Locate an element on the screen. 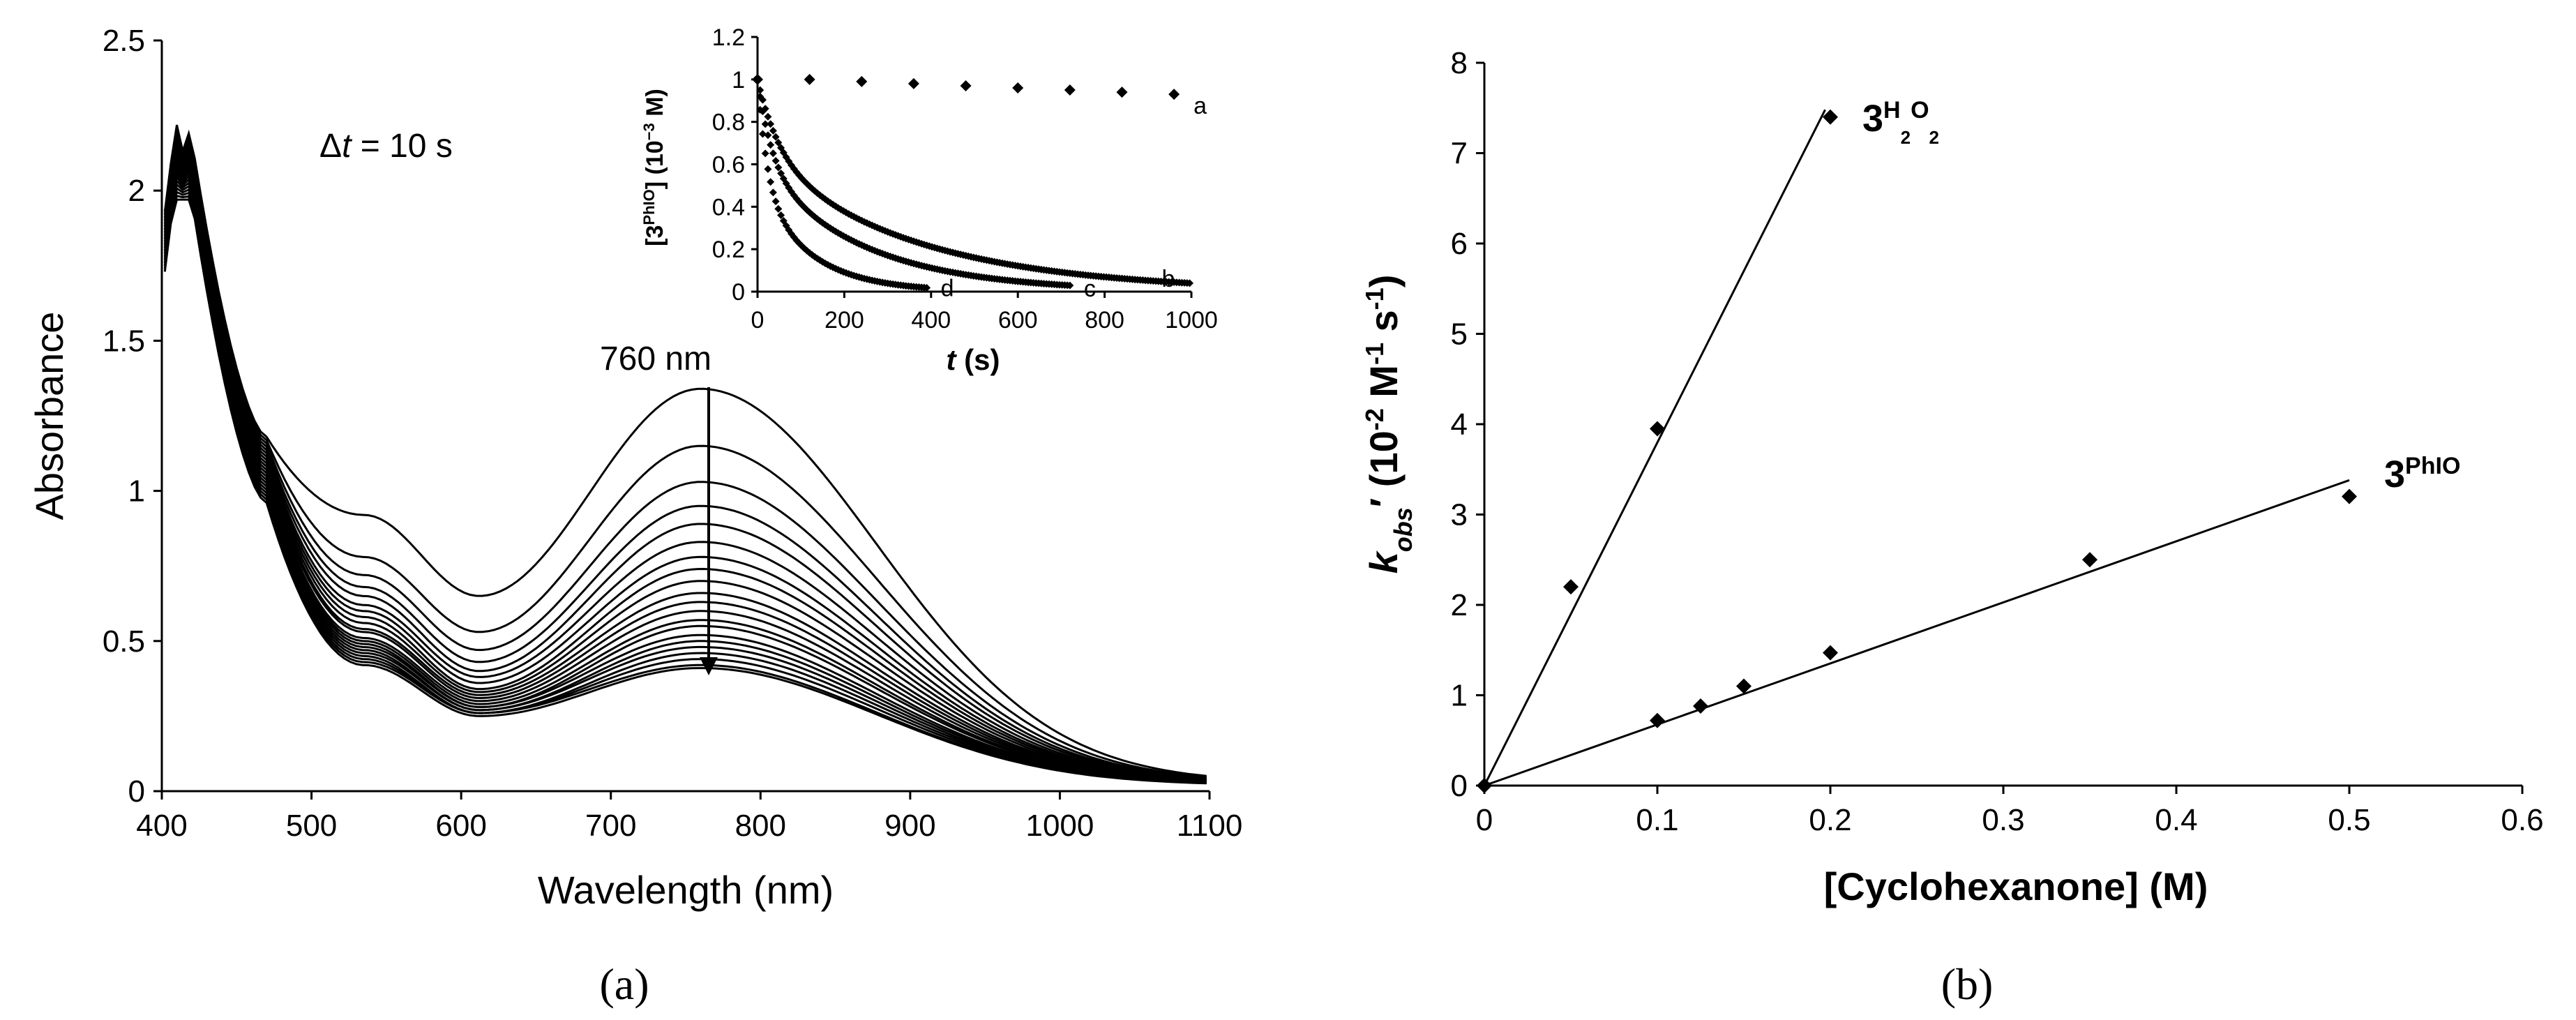  chart-b-x-tick-label: 0.3 is located at coordinates (2003, 820).